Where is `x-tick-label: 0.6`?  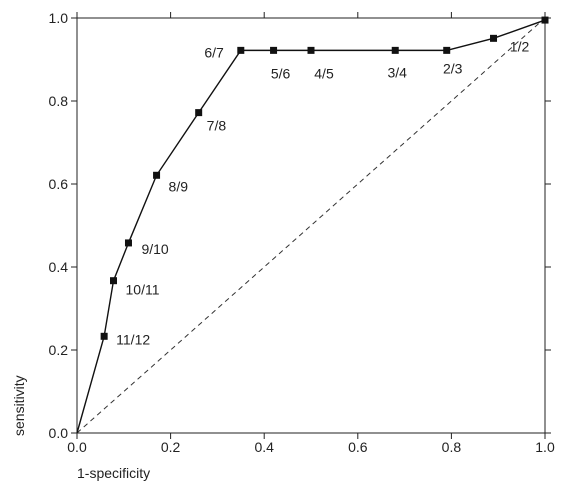 x-tick-label: 0.6 is located at coordinates (358, 447).